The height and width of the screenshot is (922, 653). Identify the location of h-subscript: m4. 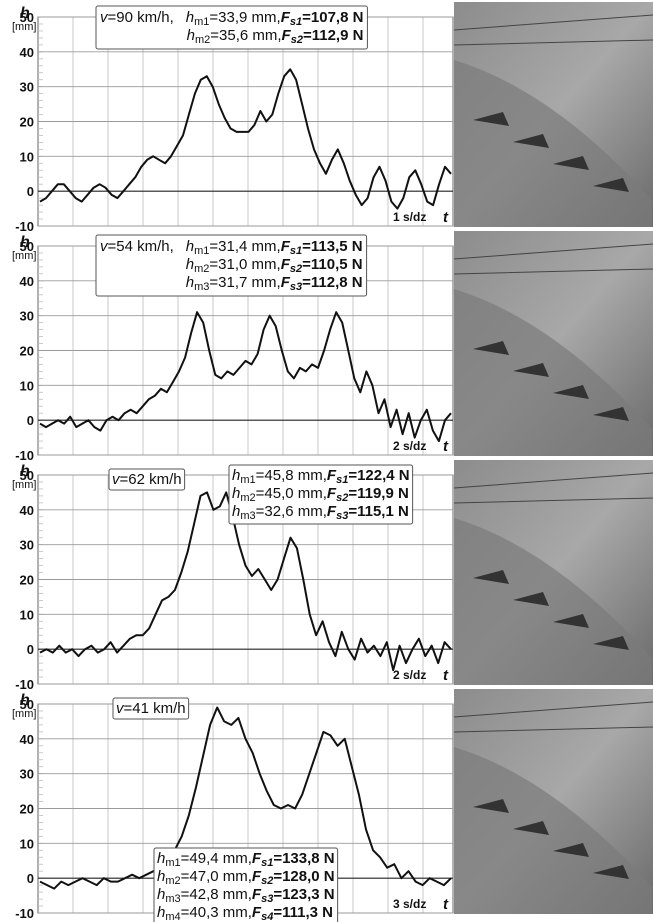
(172, 916).